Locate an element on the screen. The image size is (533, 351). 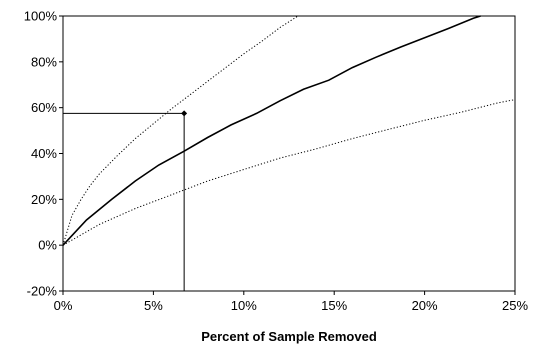
y-axis: -20% 0% 20% 40% 60% 80% 100% is located at coordinates (43, 154).